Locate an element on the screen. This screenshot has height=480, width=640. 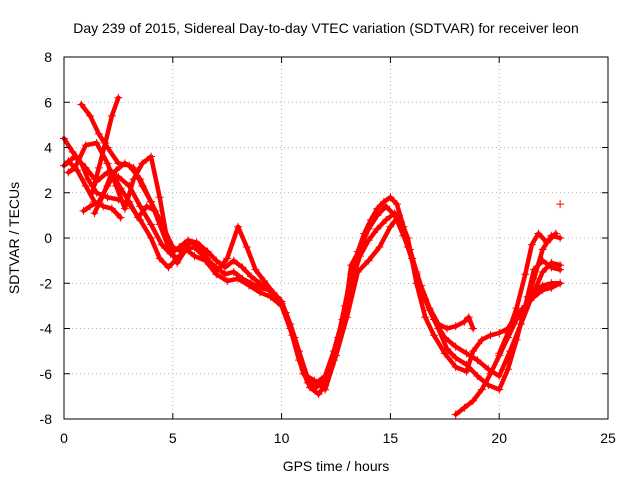
y-tick-label: -8 is located at coordinates (46, 419).